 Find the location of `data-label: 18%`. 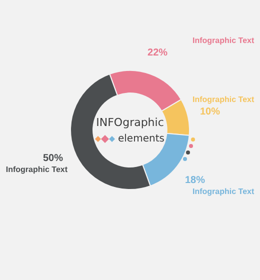

data-label: 18% is located at coordinates (195, 180).